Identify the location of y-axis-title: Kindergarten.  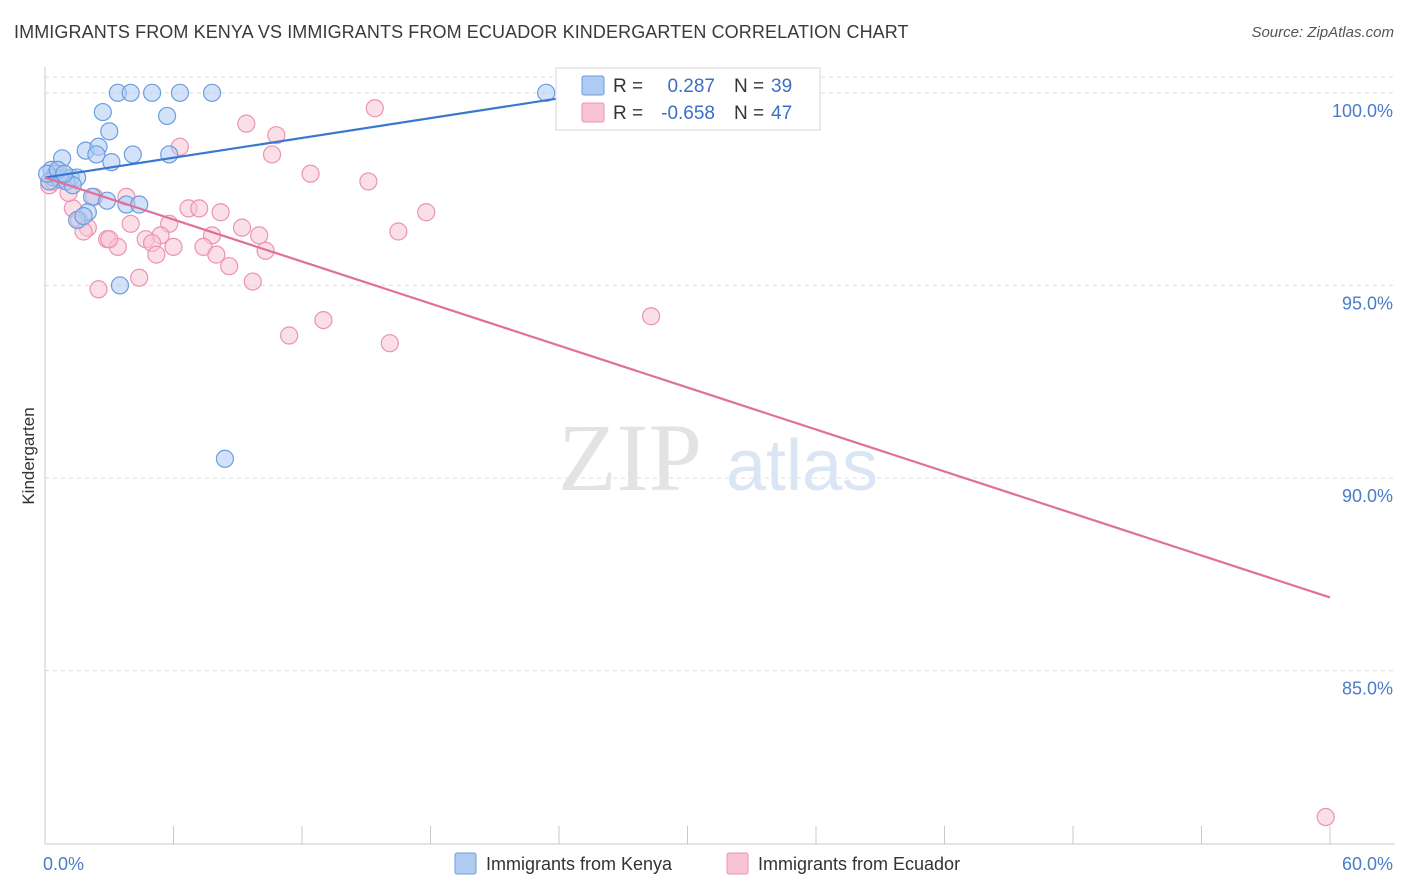
(28, 455).